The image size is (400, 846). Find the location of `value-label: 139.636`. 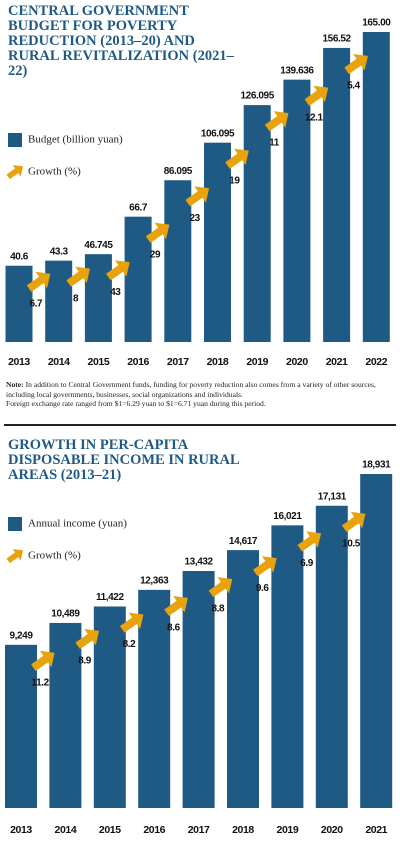

value-label: 139.636 is located at coordinates (297, 70).